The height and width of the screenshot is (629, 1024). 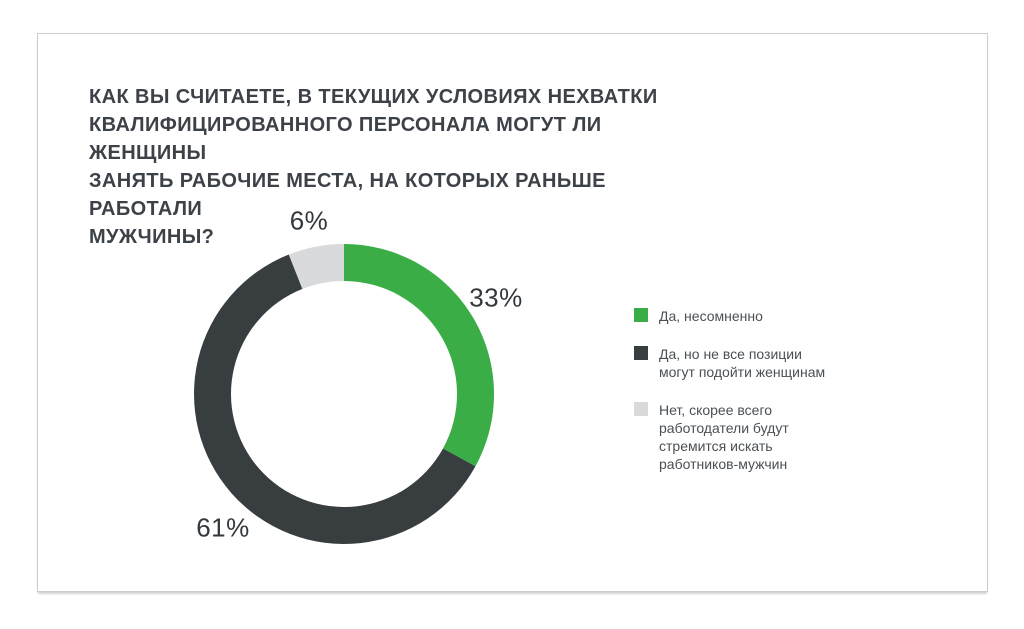 What do you see at coordinates (711, 316) in the screenshot?
I see `legend-label-yes: Да, несомненно` at bounding box center [711, 316].